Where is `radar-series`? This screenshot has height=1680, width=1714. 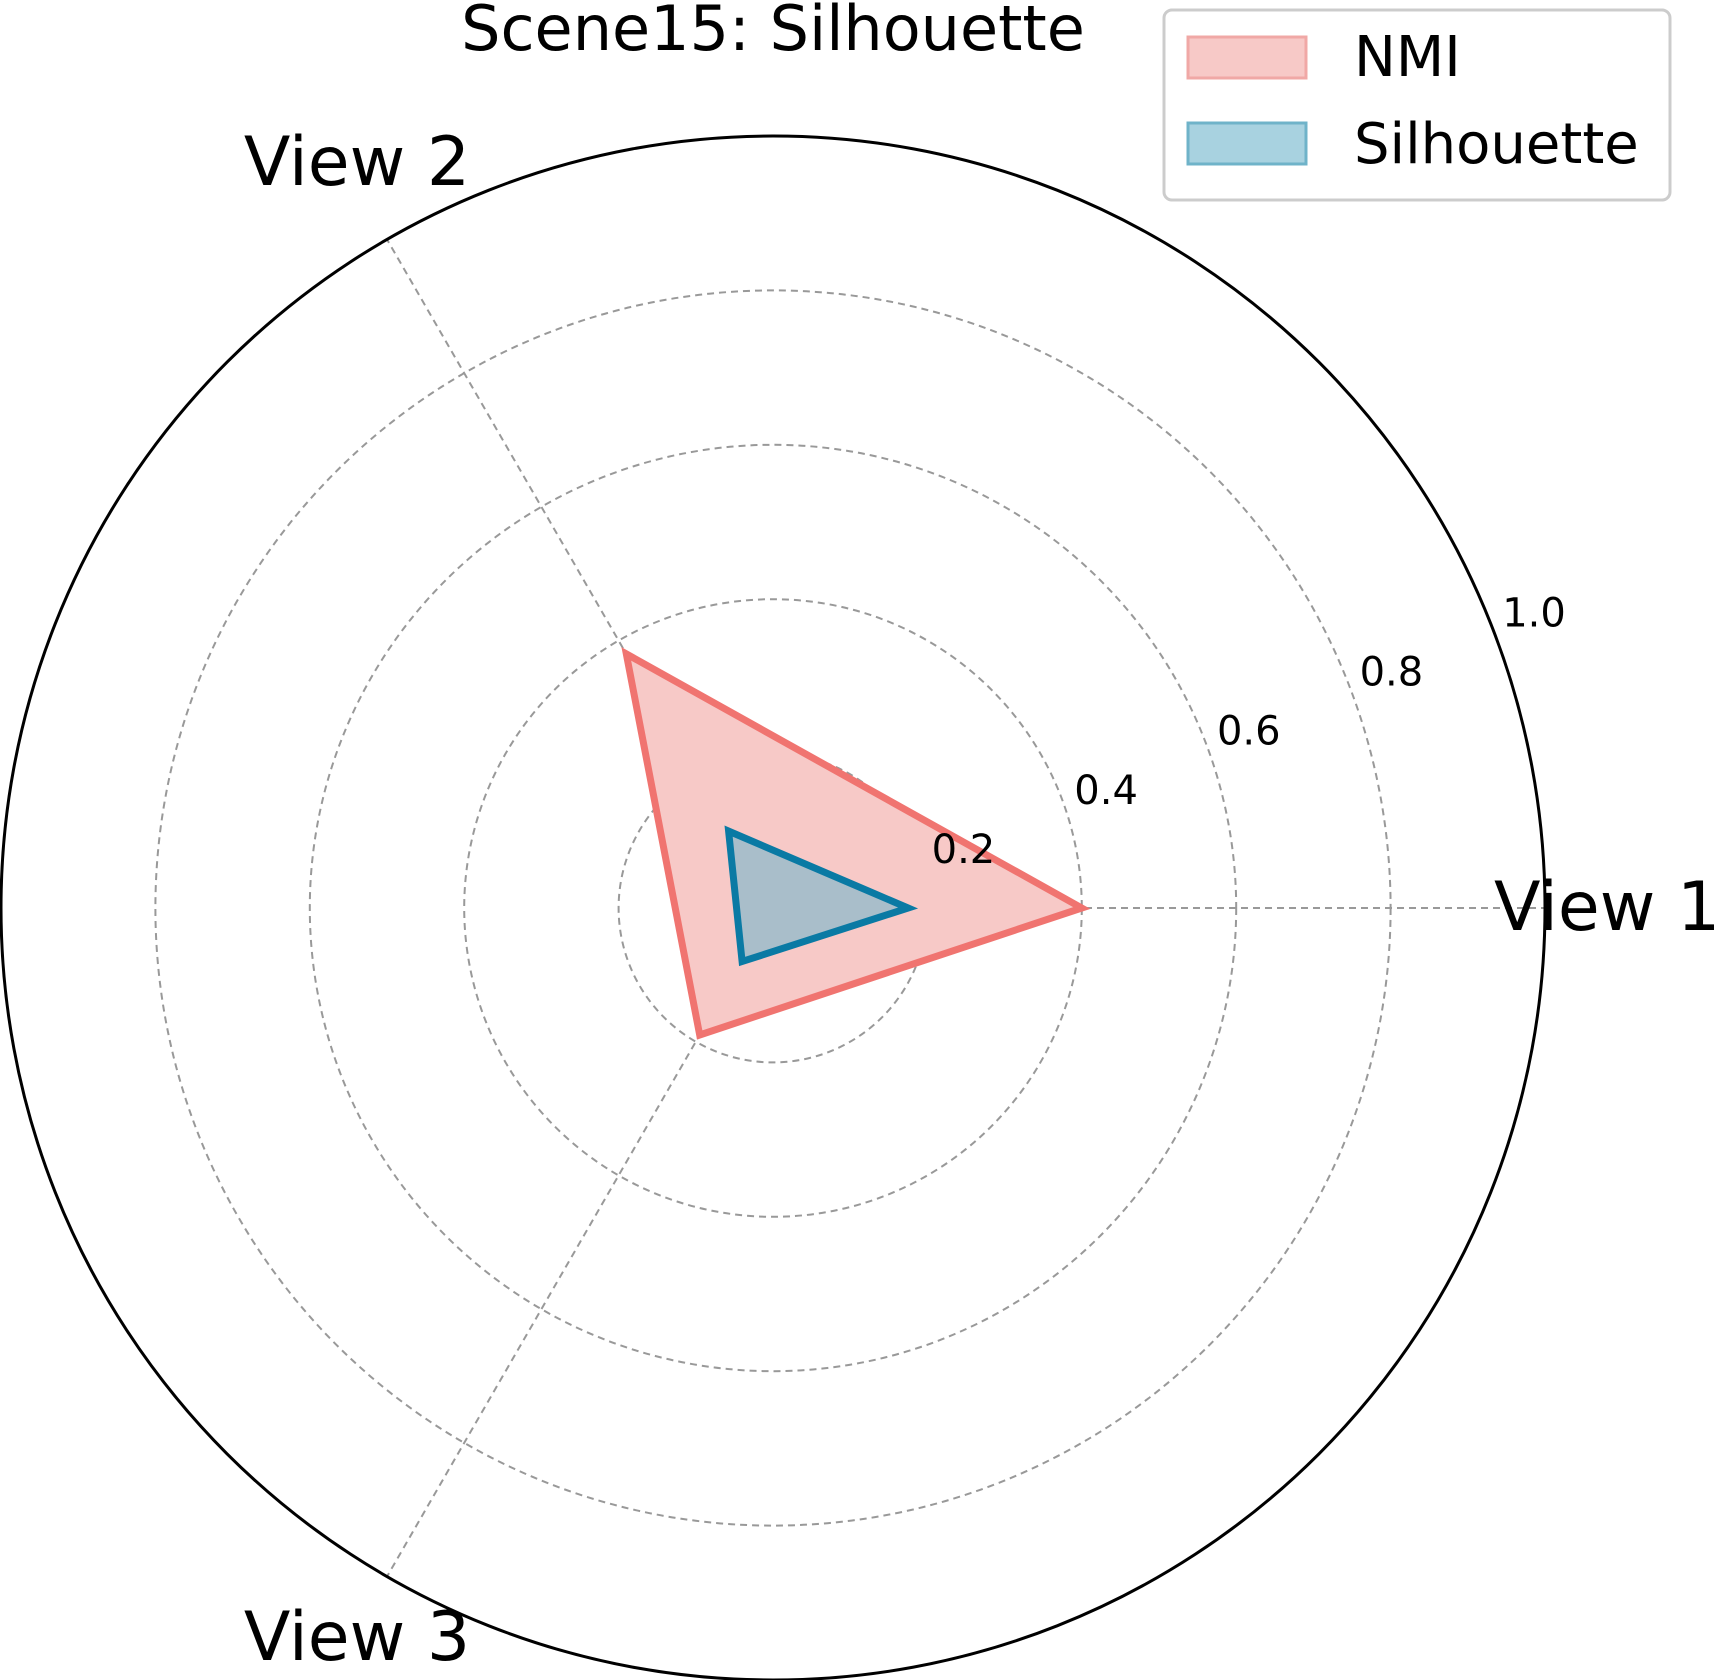
radar-series is located at coordinates (856, 843).